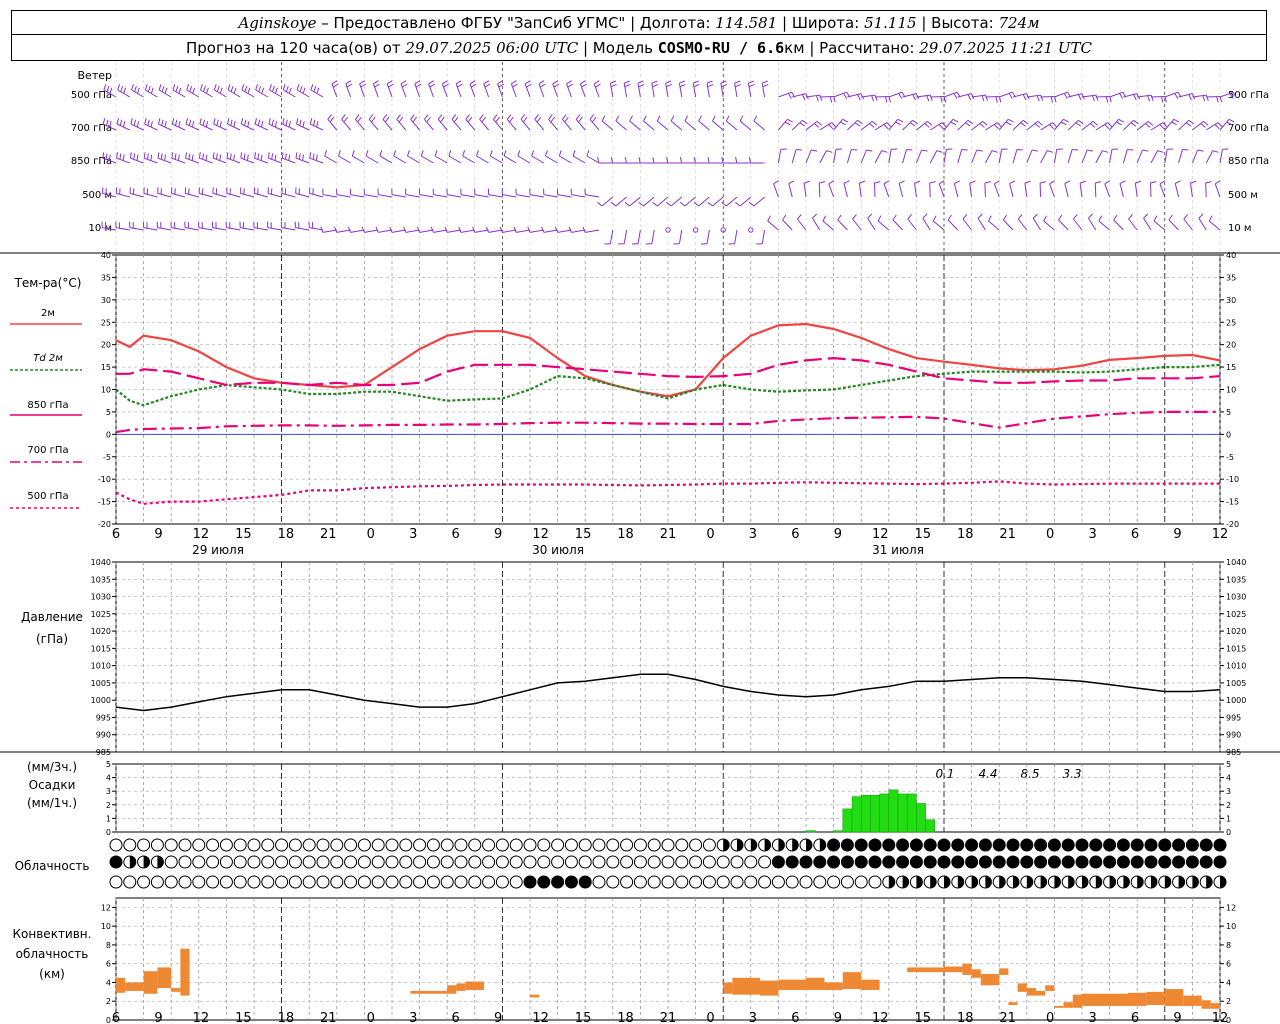 The width and height of the screenshot is (1280, 1024). Describe the element at coordinates (821, 23) in the screenshot. I see `latitude-label: | Широта:` at that location.